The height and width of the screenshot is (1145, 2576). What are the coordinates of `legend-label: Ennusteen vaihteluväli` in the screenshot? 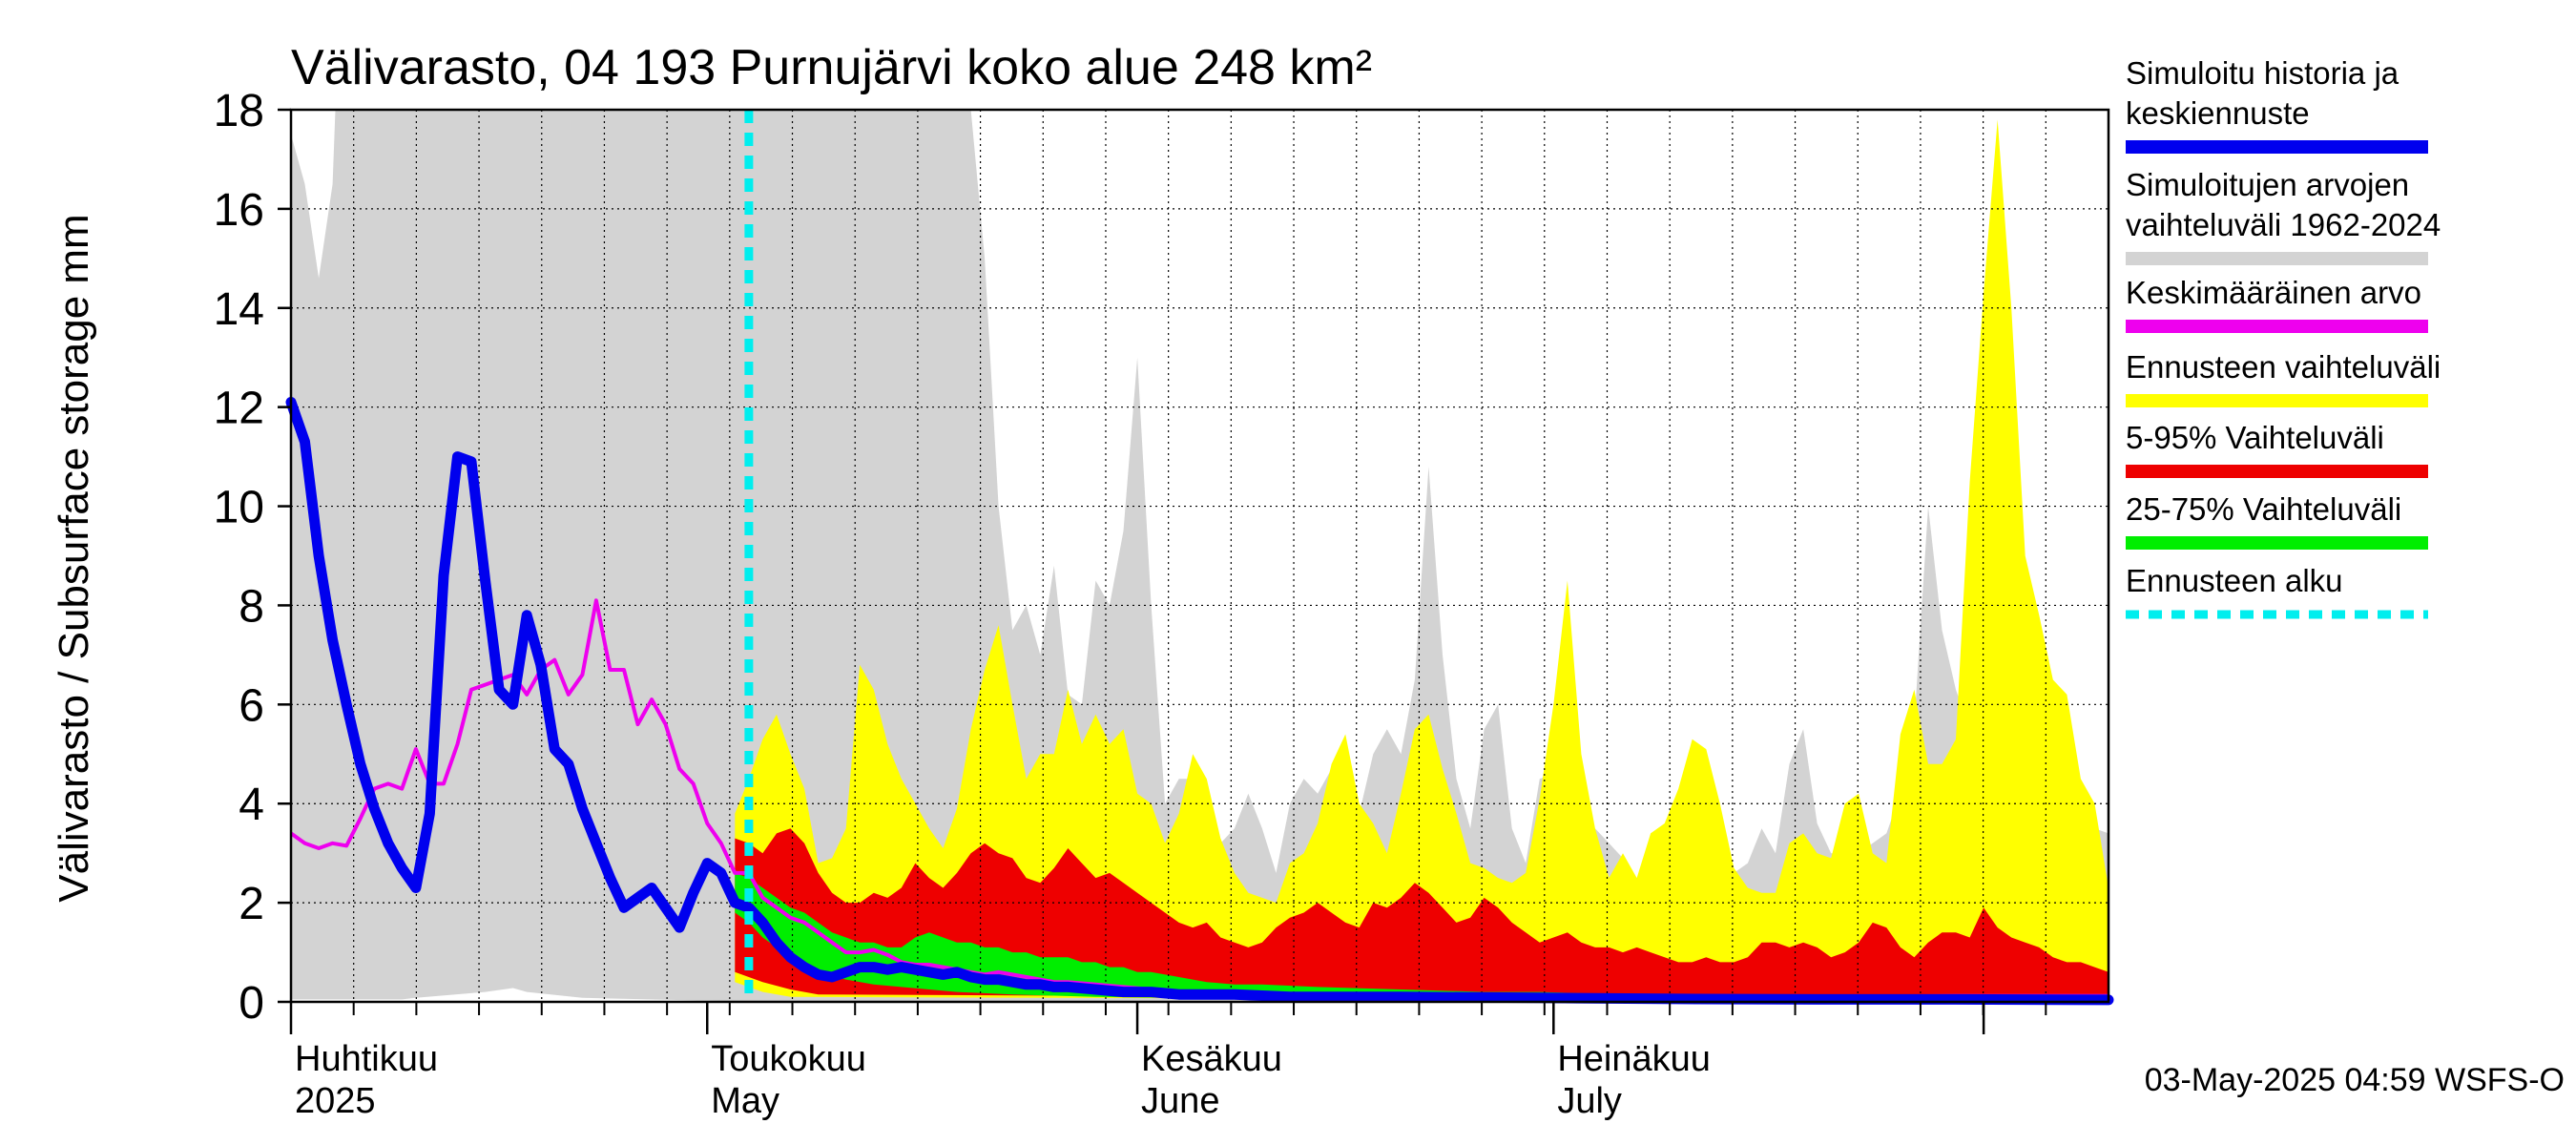 It's located at (2283, 367).